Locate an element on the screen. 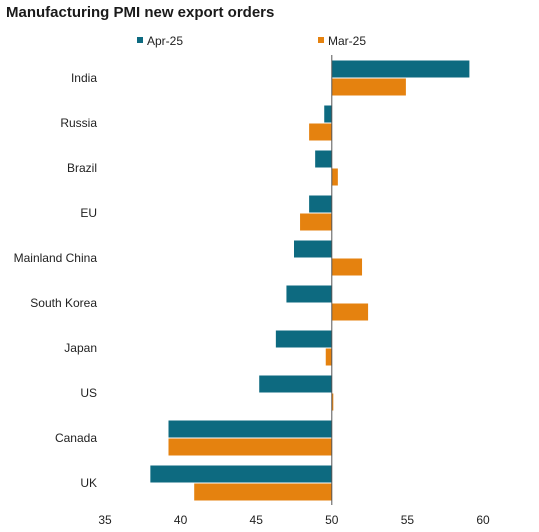 This screenshot has width=539, height=532. category-label: US is located at coordinates (88, 393).